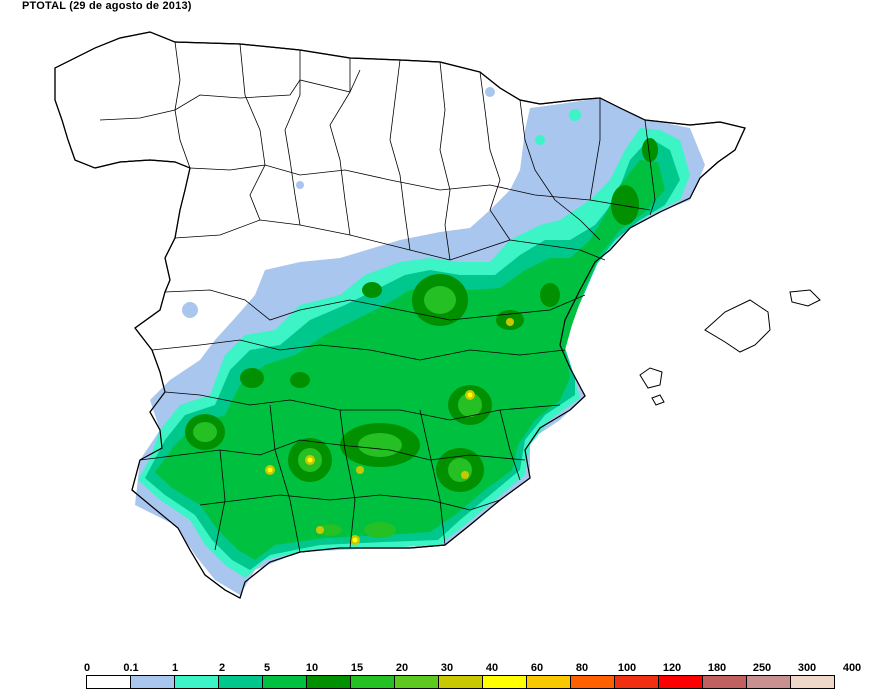 The width and height of the screenshot is (870, 696). Describe the element at coordinates (672, 668) in the screenshot. I see `legend-tick-13: 120` at that location.